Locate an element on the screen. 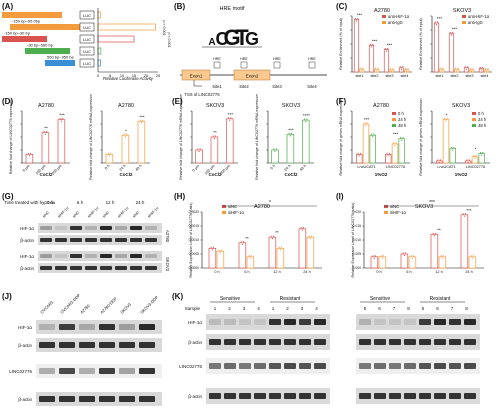 This screenshot has height=418, width=500. y-tick-label: 0.000 is located at coordinates (357, 268).